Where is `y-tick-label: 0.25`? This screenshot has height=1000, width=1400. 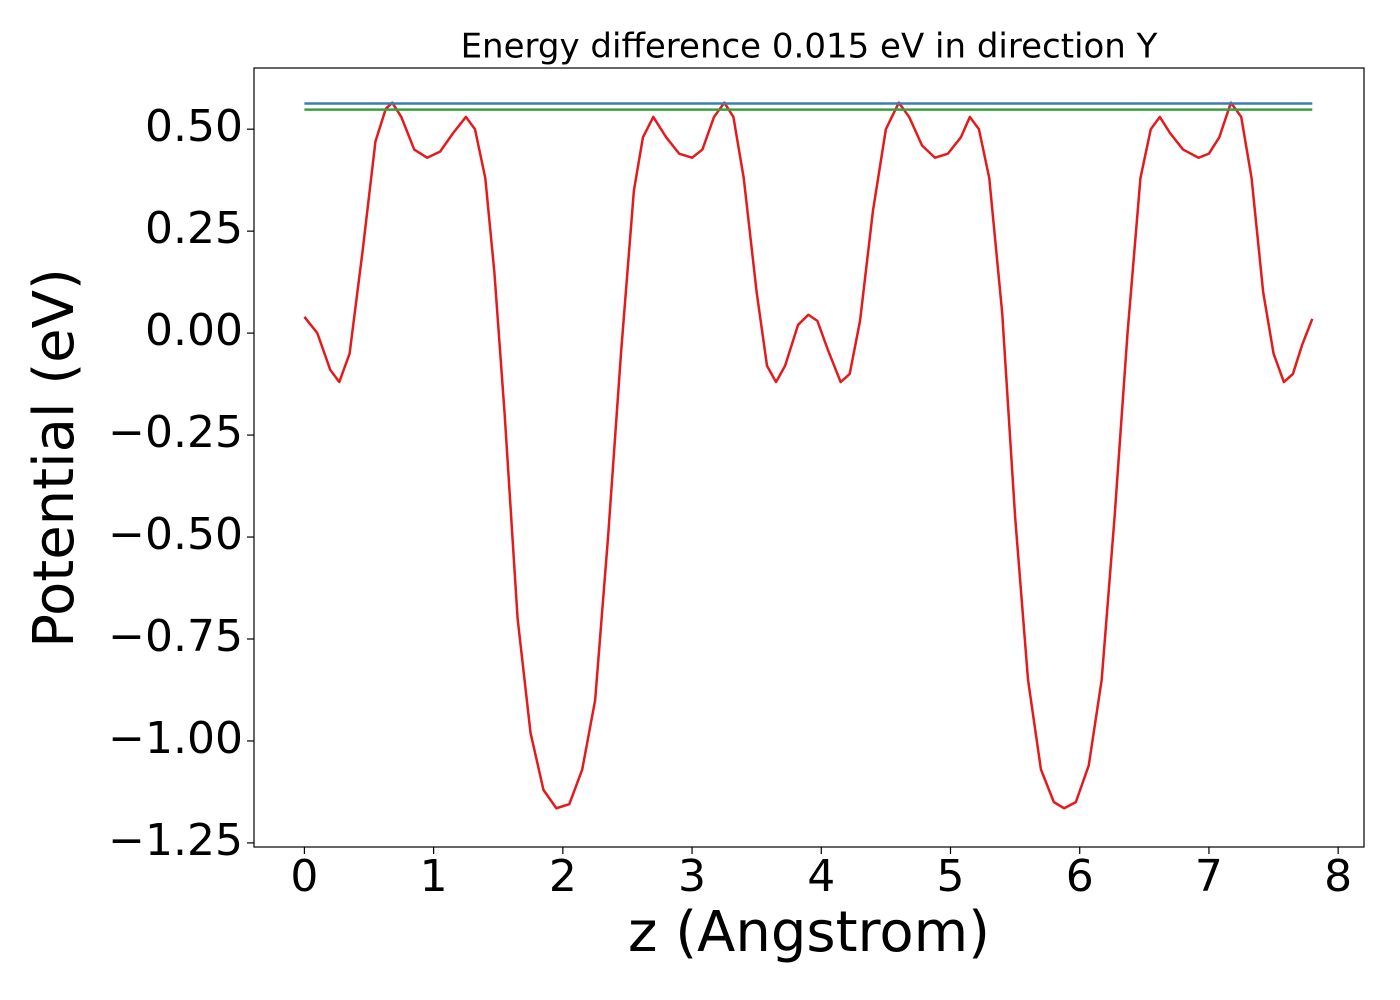 y-tick-label: 0.25 is located at coordinates (194, 228).